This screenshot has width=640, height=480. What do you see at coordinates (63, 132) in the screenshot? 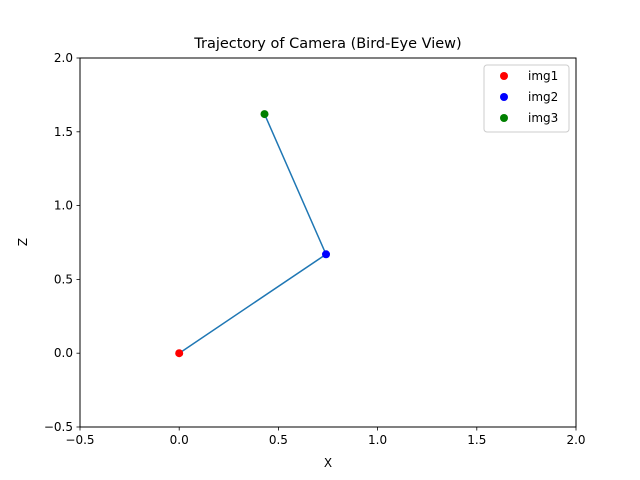
I see `y-tick-label: 1.5` at bounding box center [63, 132].